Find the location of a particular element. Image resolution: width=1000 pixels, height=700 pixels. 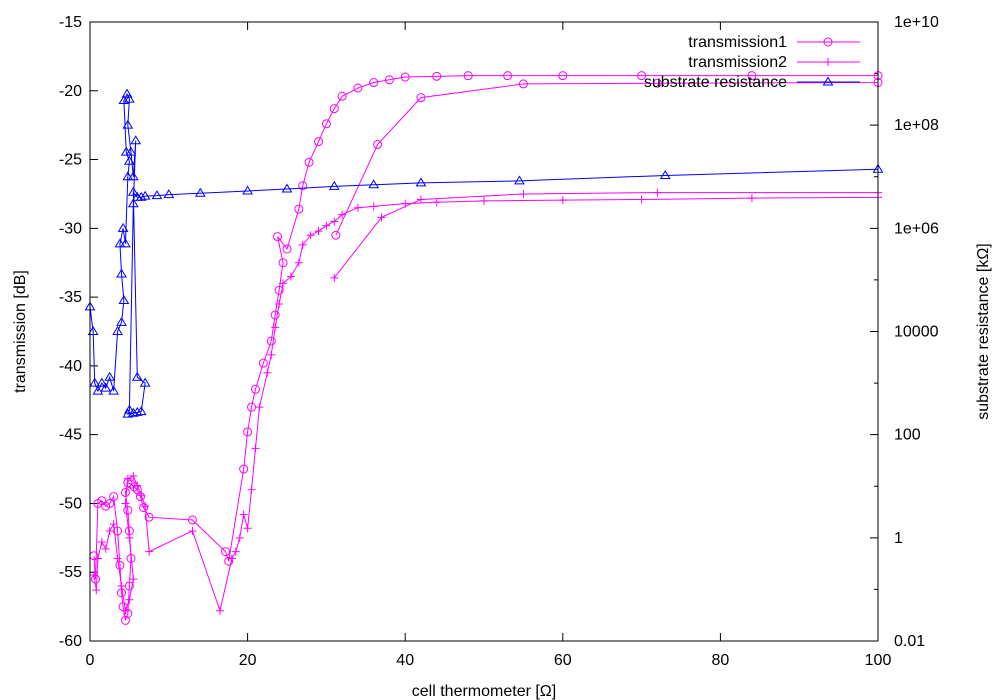

y-tick-label: -30 is located at coordinates (70, 228).